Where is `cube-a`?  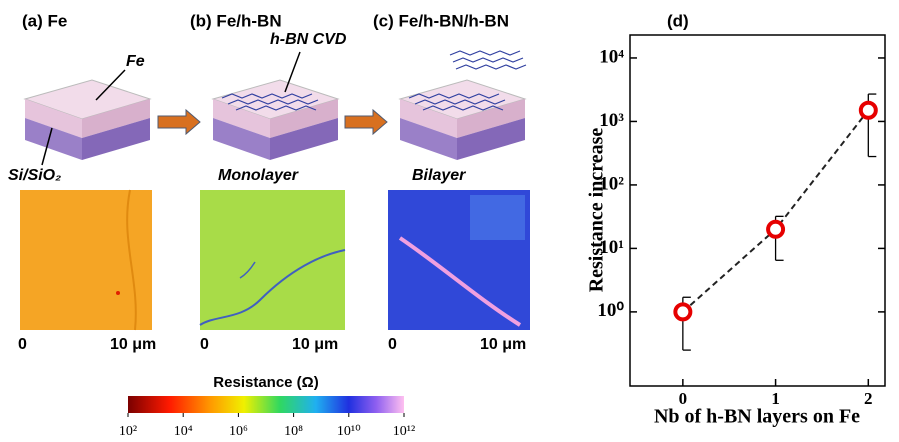 cube-a is located at coordinates (87, 119).